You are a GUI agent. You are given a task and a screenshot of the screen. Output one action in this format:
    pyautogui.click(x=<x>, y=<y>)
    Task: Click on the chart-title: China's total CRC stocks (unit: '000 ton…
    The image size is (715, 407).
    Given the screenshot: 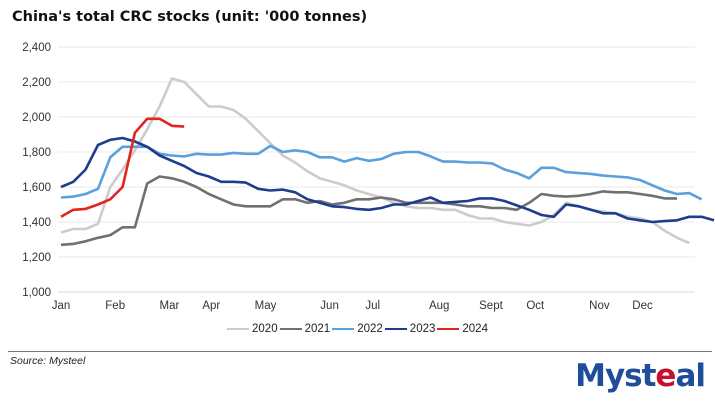 What is the action you would take?
    pyautogui.click(x=190, y=17)
    